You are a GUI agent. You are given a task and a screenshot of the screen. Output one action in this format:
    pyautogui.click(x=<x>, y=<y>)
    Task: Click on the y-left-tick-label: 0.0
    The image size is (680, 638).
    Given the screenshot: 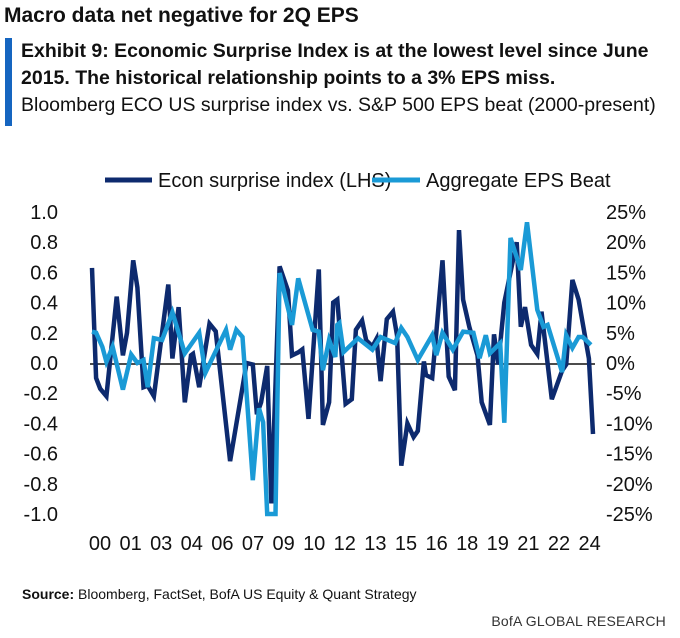 What is the action you would take?
    pyautogui.click(x=44, y=364)
    